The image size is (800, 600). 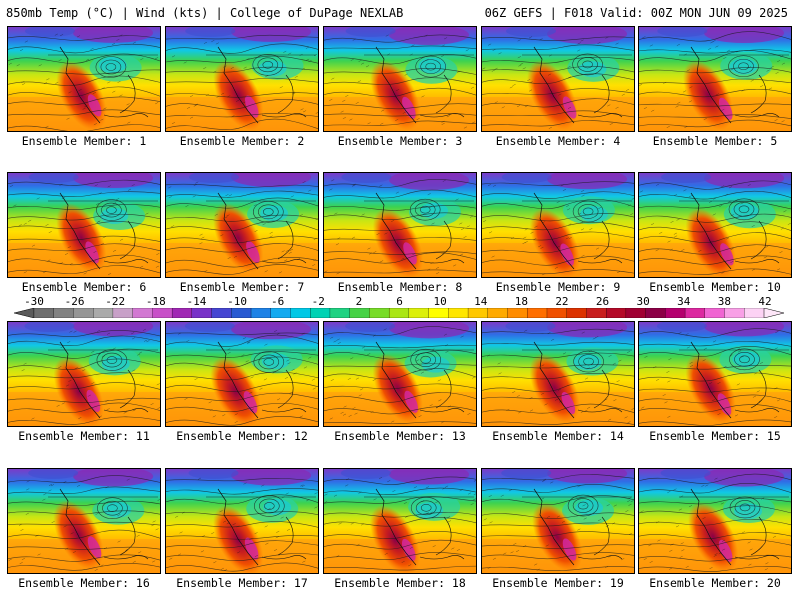 I want to click on ensemble-member-label: Ensemble Member: 13, so click(x=400, y=436).